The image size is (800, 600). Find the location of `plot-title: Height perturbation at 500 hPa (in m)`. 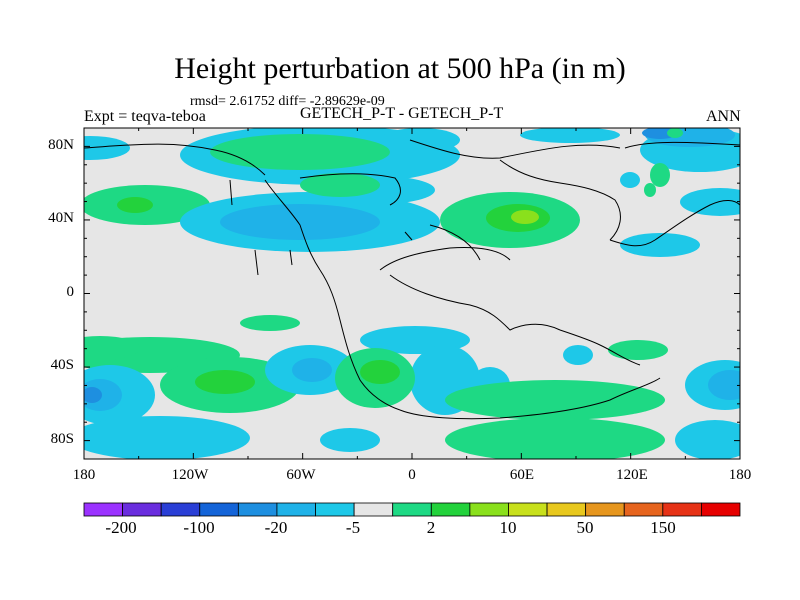

plot-title: Height perturbation at 500 hPa (in m) is located at coordinates (400, 68).